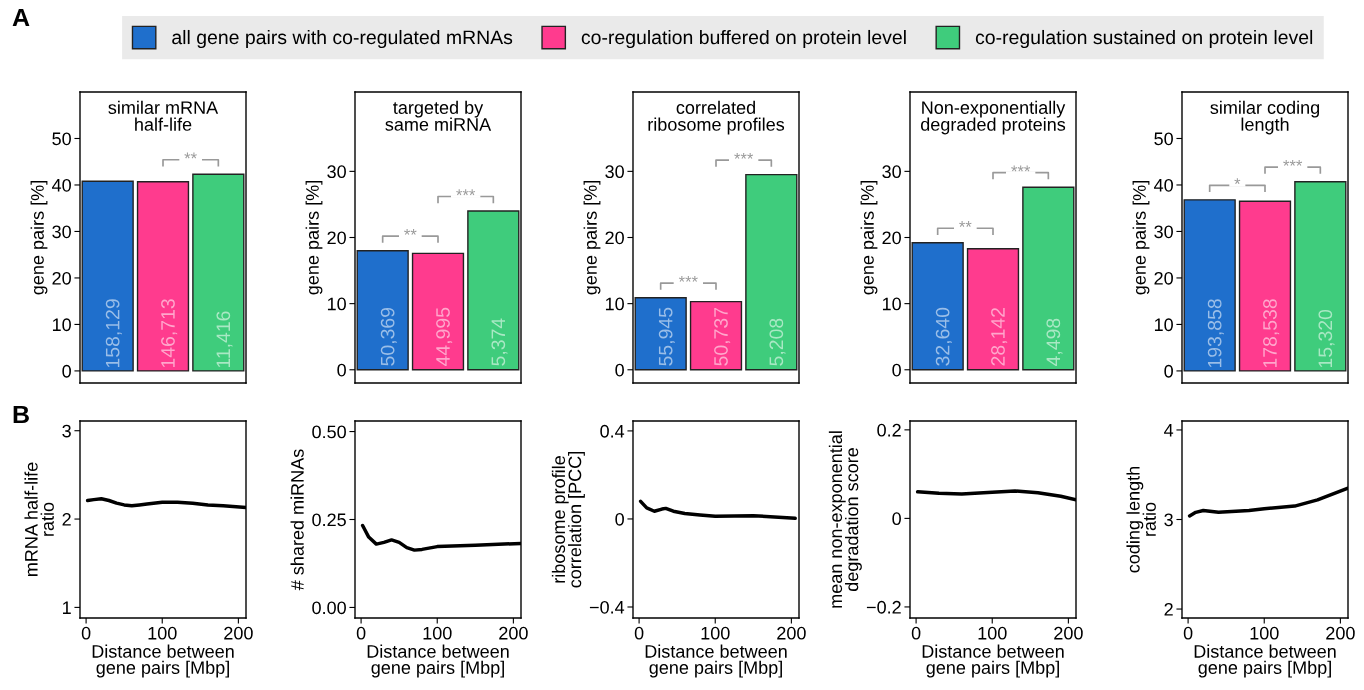 This screenshot has height=690, width=1364. What do you see at coordinates (612, 431) in the screenshot?
I see `y-tick-label: 0.4` at bounding box center [612, 431].